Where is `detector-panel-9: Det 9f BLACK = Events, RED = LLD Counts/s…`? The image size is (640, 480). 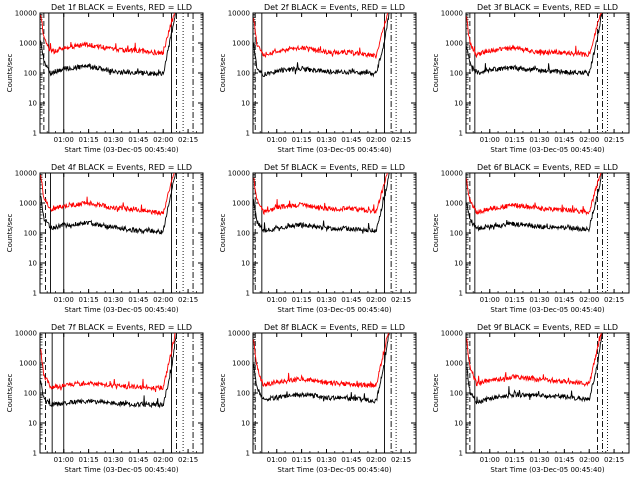
detector-panel-9: Det 9f BLACK = Events, RED = LLD Counts/s… is located at coordinates (531, 398).